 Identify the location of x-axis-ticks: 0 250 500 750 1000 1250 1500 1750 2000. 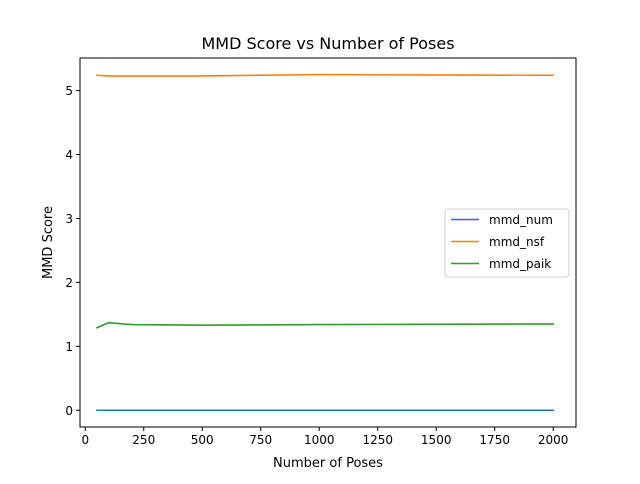
(324, 437).